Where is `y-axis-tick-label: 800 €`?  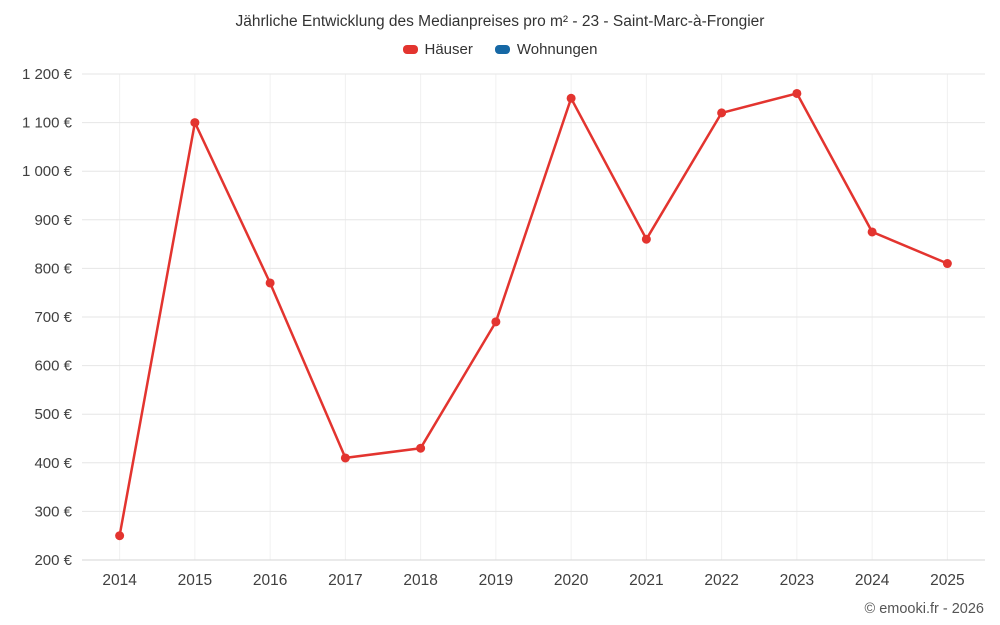
y-axis-tick-label: 800 € is located at coordinates (53, 268).